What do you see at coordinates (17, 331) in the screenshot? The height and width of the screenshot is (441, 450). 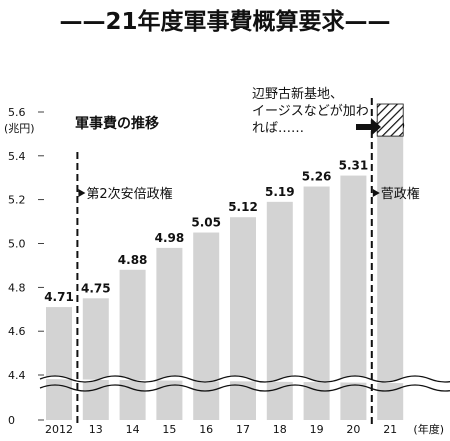 I see `y-tick-label: 4.6` at bounding box center [17, 331].